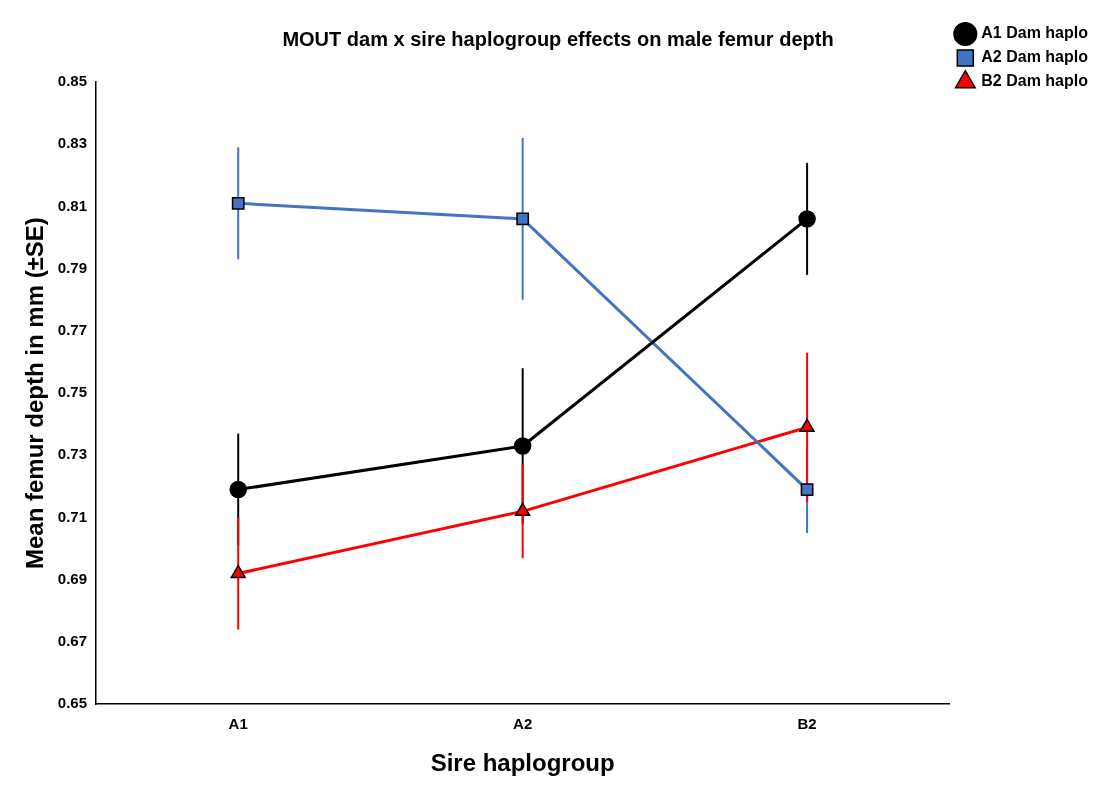 The image size is (1119, 798). Describe the element at coordinates (35, 393) in the screenshot. I see `y-axis-title: Mean femur depth in mm (±SE)` at that location.